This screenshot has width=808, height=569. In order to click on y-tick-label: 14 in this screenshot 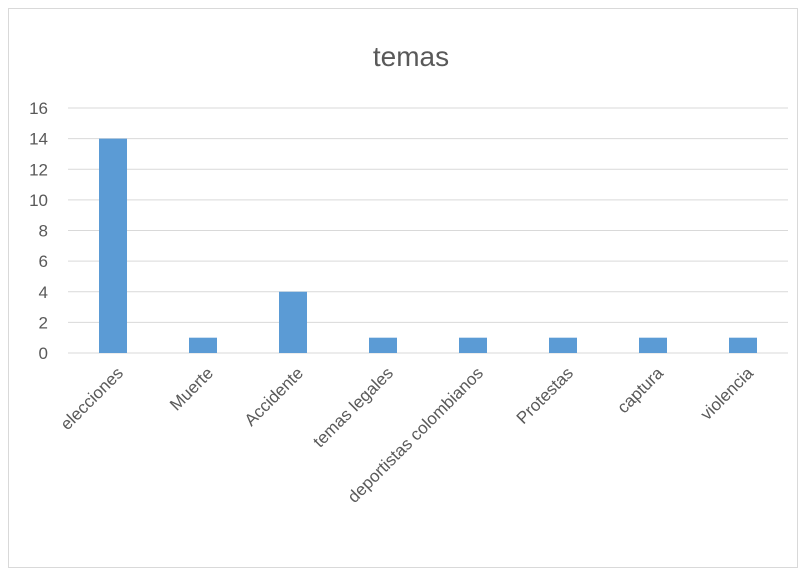, I will do `click(38, 139)`.